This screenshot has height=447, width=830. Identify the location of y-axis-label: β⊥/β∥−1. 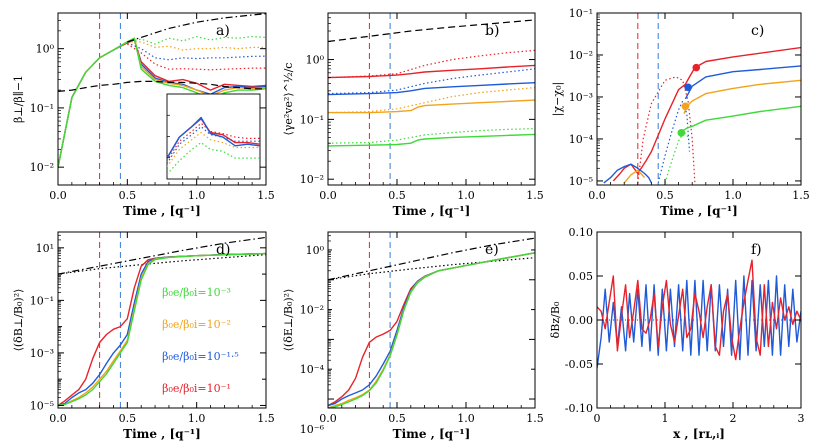
(18, 99).